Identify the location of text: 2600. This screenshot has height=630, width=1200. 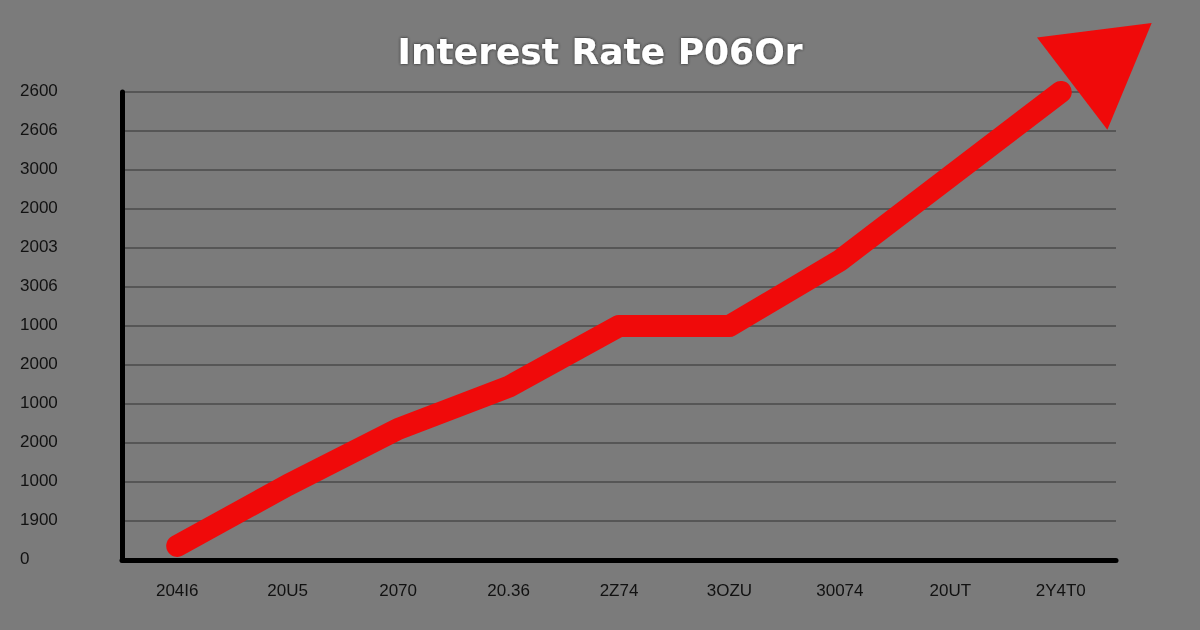
(39, 90).